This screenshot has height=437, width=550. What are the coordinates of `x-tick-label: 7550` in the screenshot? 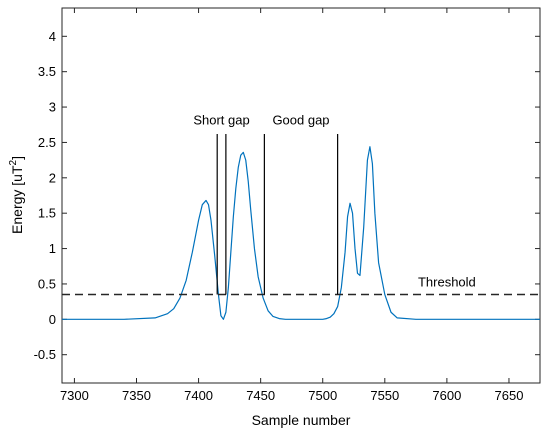 It's located at (384, 395).